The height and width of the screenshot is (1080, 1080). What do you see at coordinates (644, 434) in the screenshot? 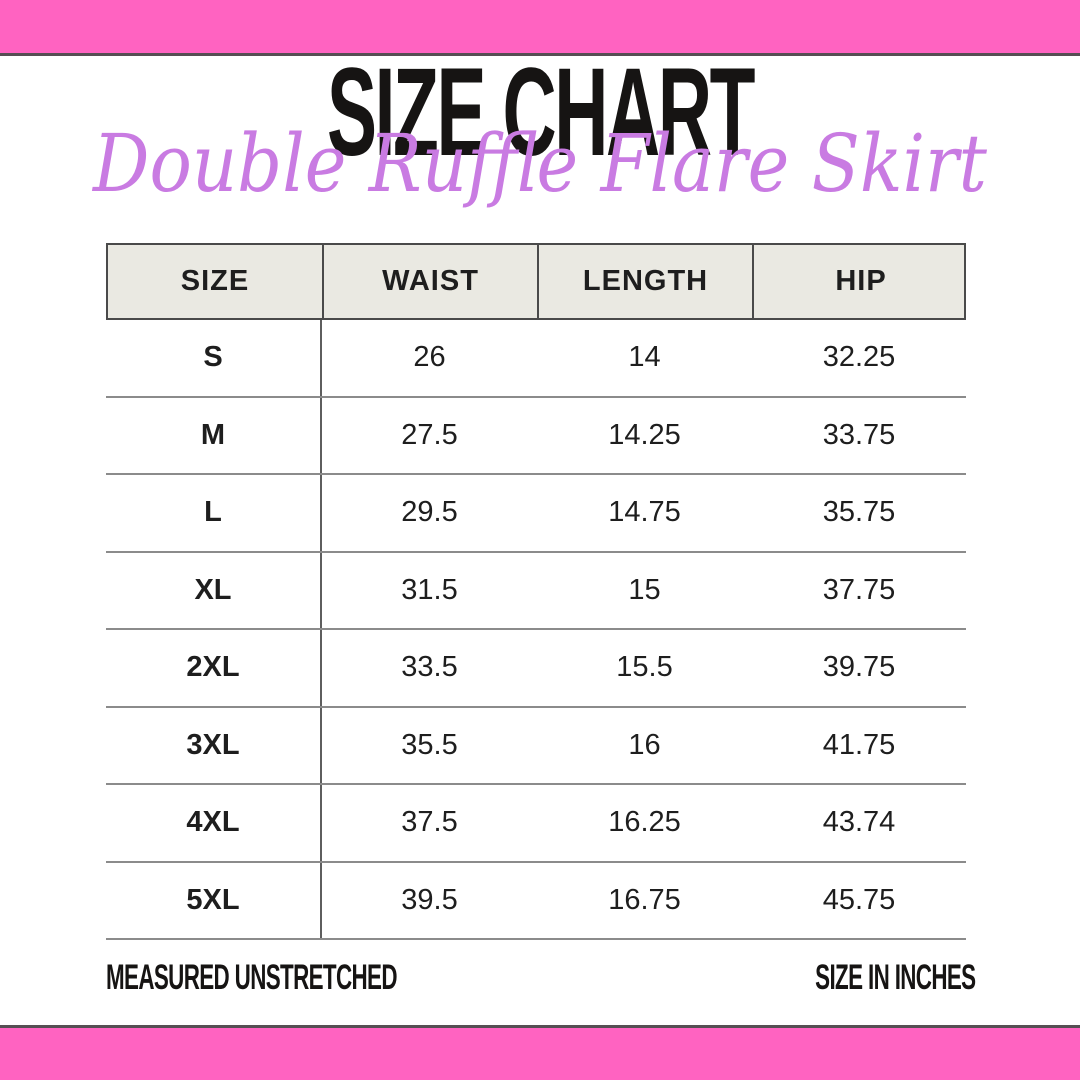
I see `length-value: 14.25` at bounding box center [644, 434].